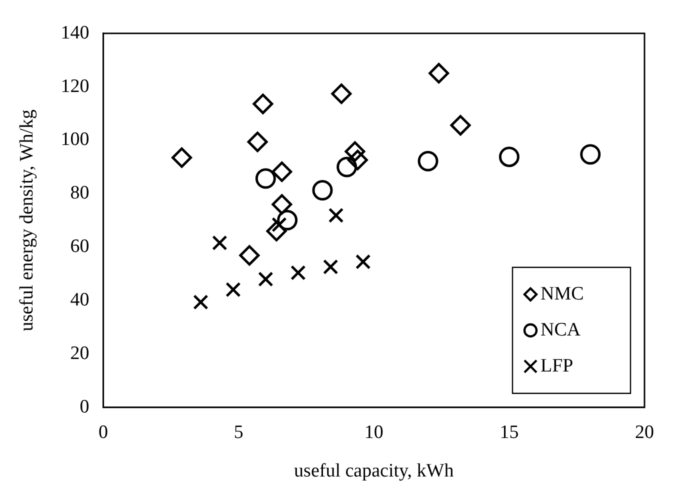 This screenshot has height=499, width=676. What do you see at coordinates (560, 329) in the screenshot?
I see `legend-label: NCA` at bounding box center [560, 329].